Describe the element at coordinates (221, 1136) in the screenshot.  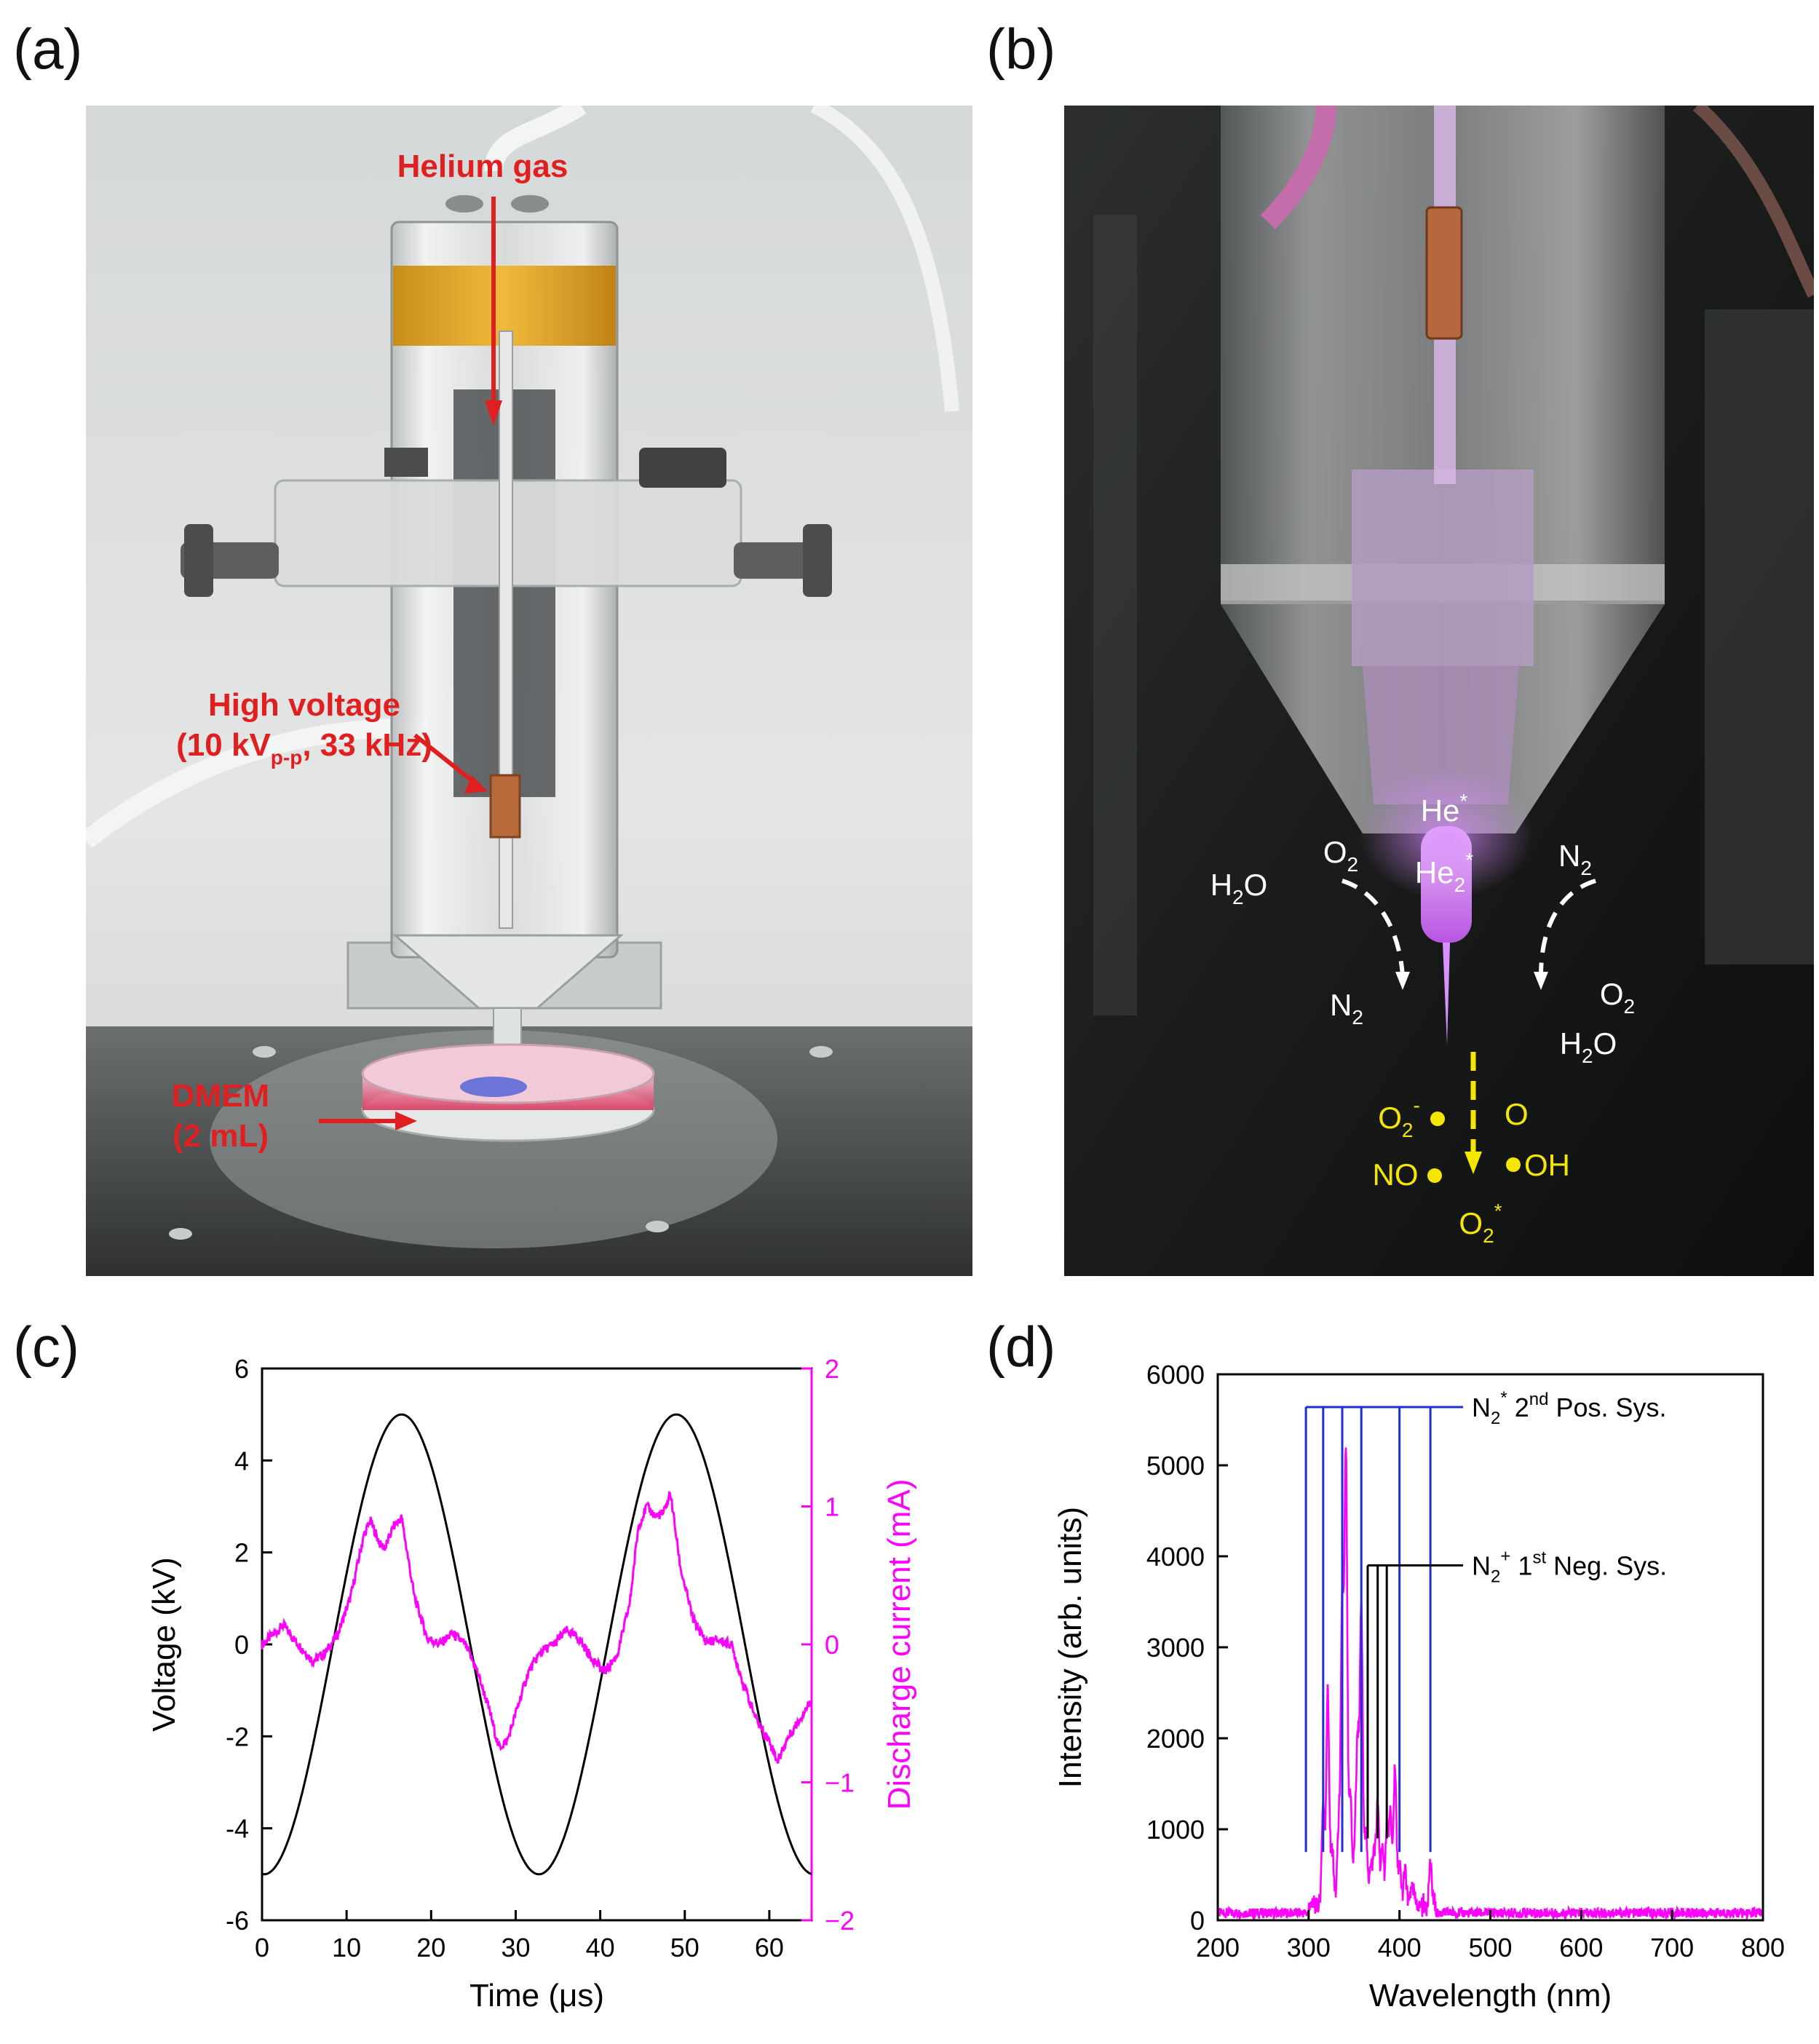
I see `label-dmem-volume: (2 mL)` at that location.